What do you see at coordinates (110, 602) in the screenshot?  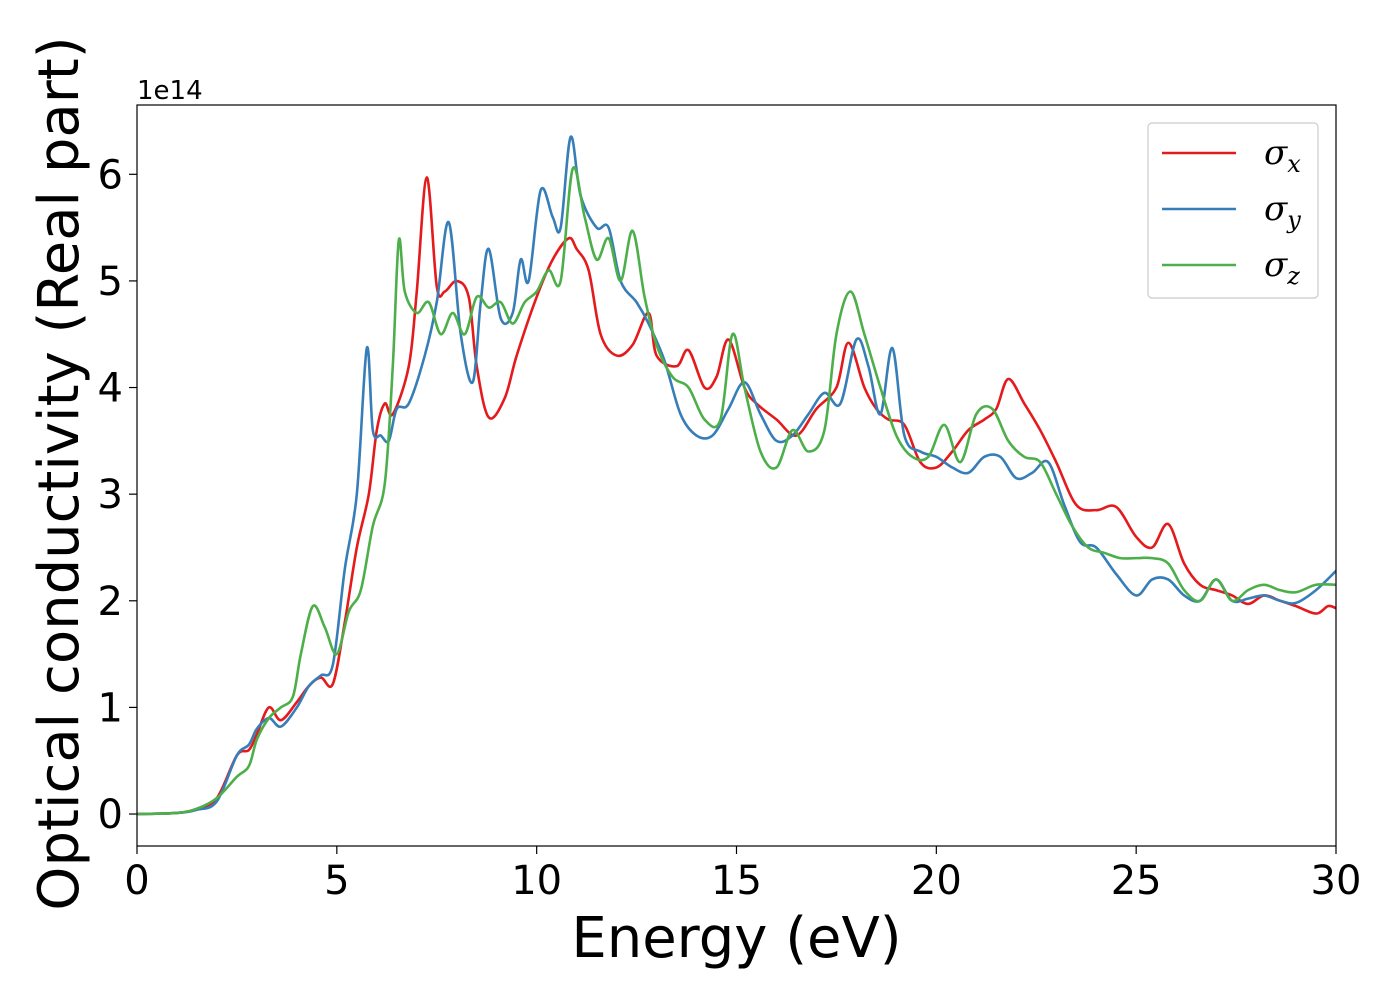 I see `y-tick-label: 2` at bounding box center [110, 602].